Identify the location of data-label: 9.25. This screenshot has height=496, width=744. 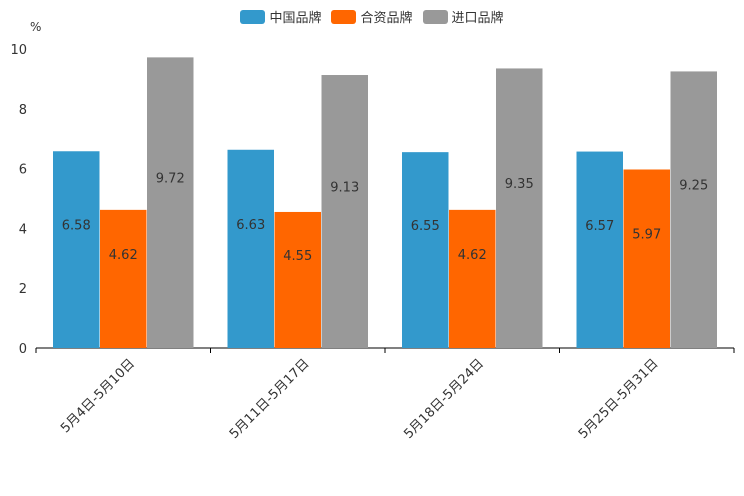
(693, 186).